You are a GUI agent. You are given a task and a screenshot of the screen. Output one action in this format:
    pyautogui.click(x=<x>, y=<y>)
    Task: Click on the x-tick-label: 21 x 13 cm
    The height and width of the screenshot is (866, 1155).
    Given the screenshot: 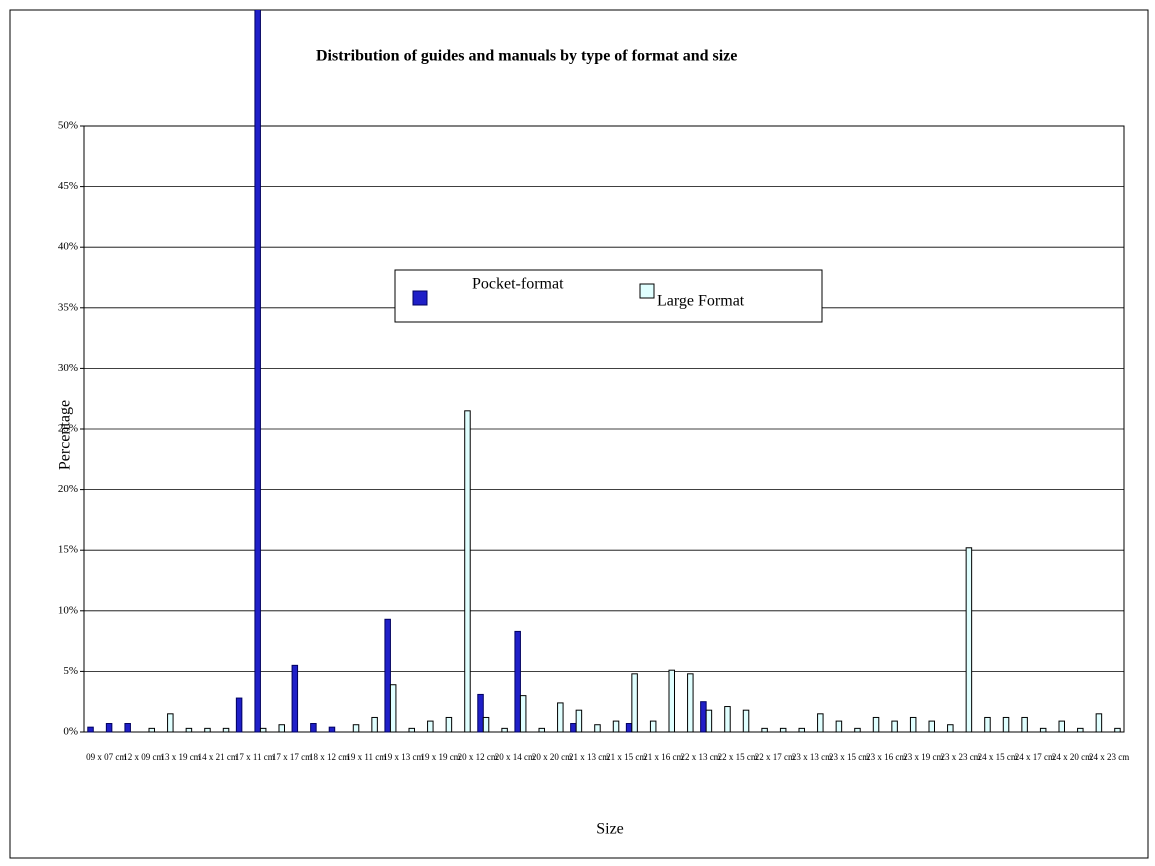 What is the action you would take?
    pyautogui.click(x=589, y=757)
    